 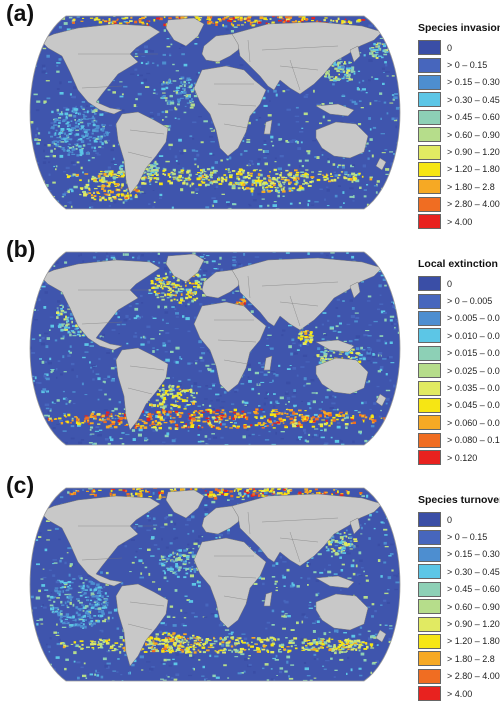 I want to click on panel-label: (c), so click(x=20, y=485).